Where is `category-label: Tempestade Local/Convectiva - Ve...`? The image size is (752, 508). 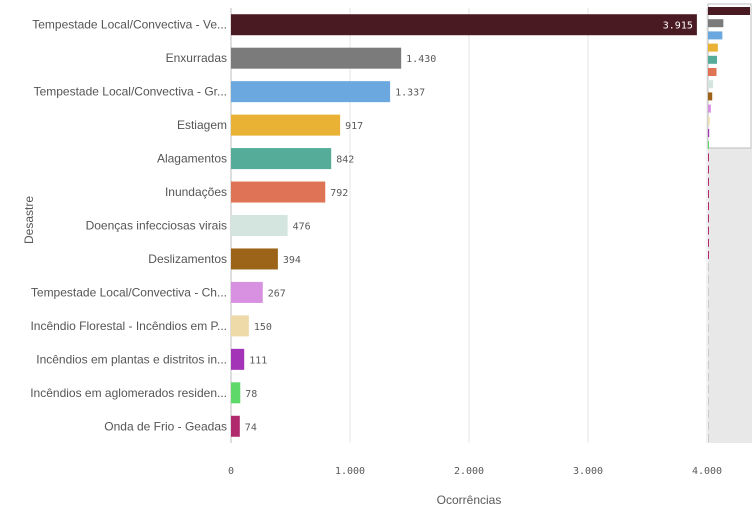
category-label: Tempestade Local/Convectiva - Ve... is located at coordinates (129, 25).